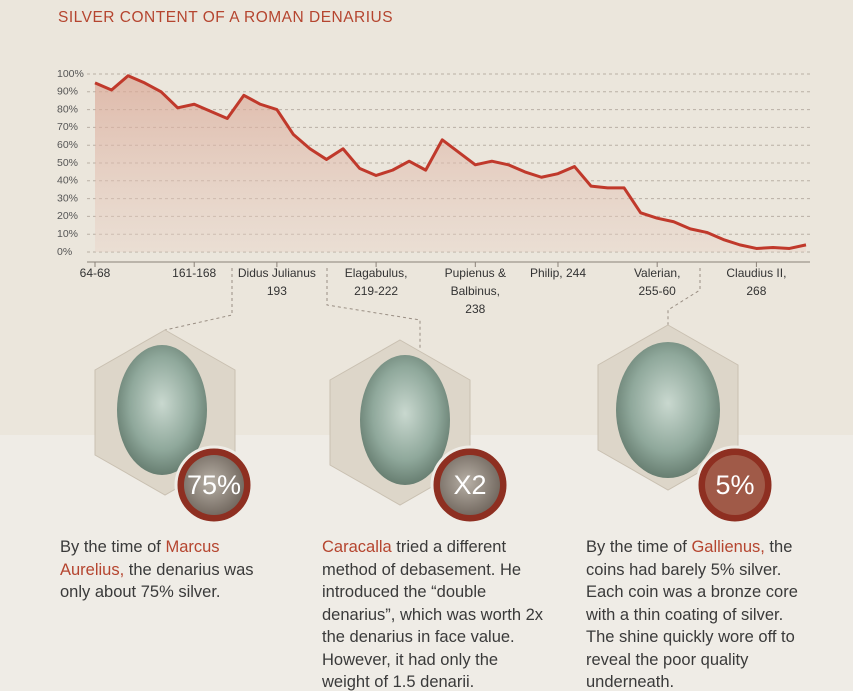  What do you see at coordinates (67, 163) in the screenshot?
I see `y-tick-label: 50%` at bounding box center [67, 163].